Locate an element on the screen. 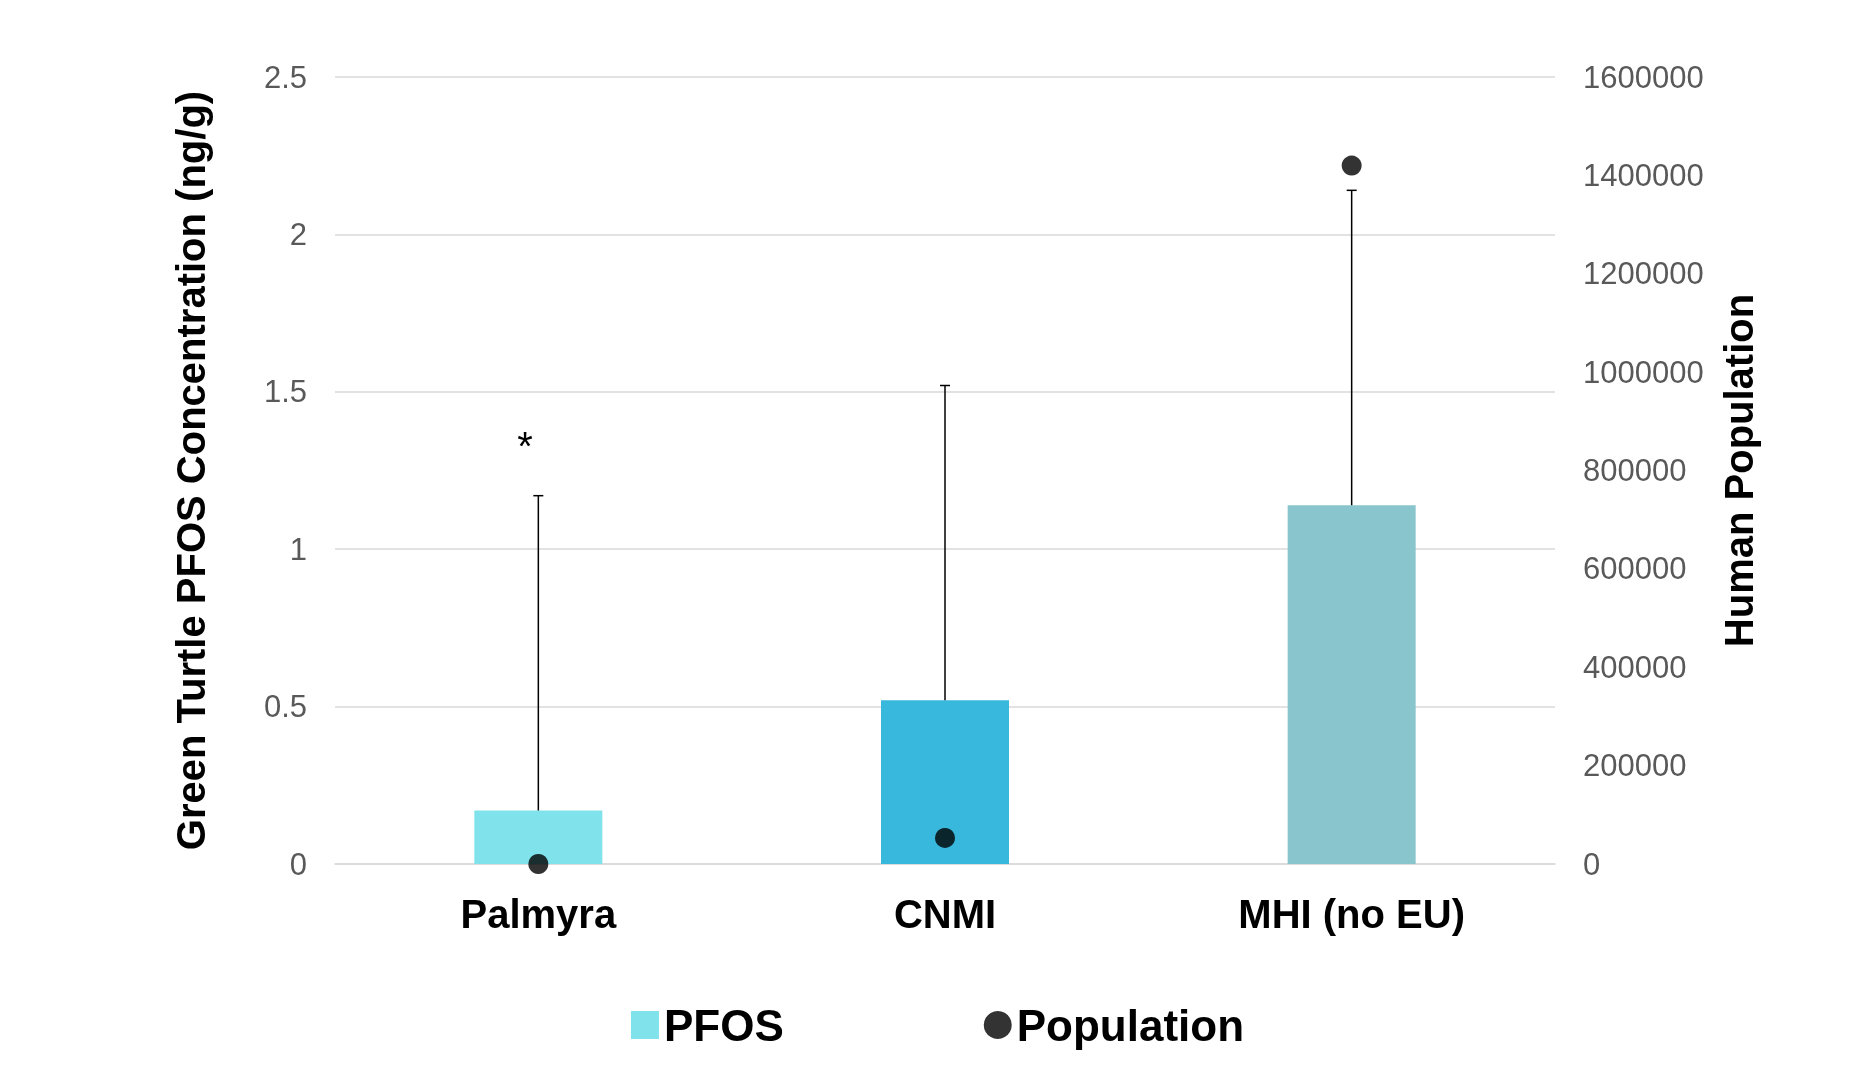  x-tick-label: MHI (no EU) is located at coordinates (1351, 914).